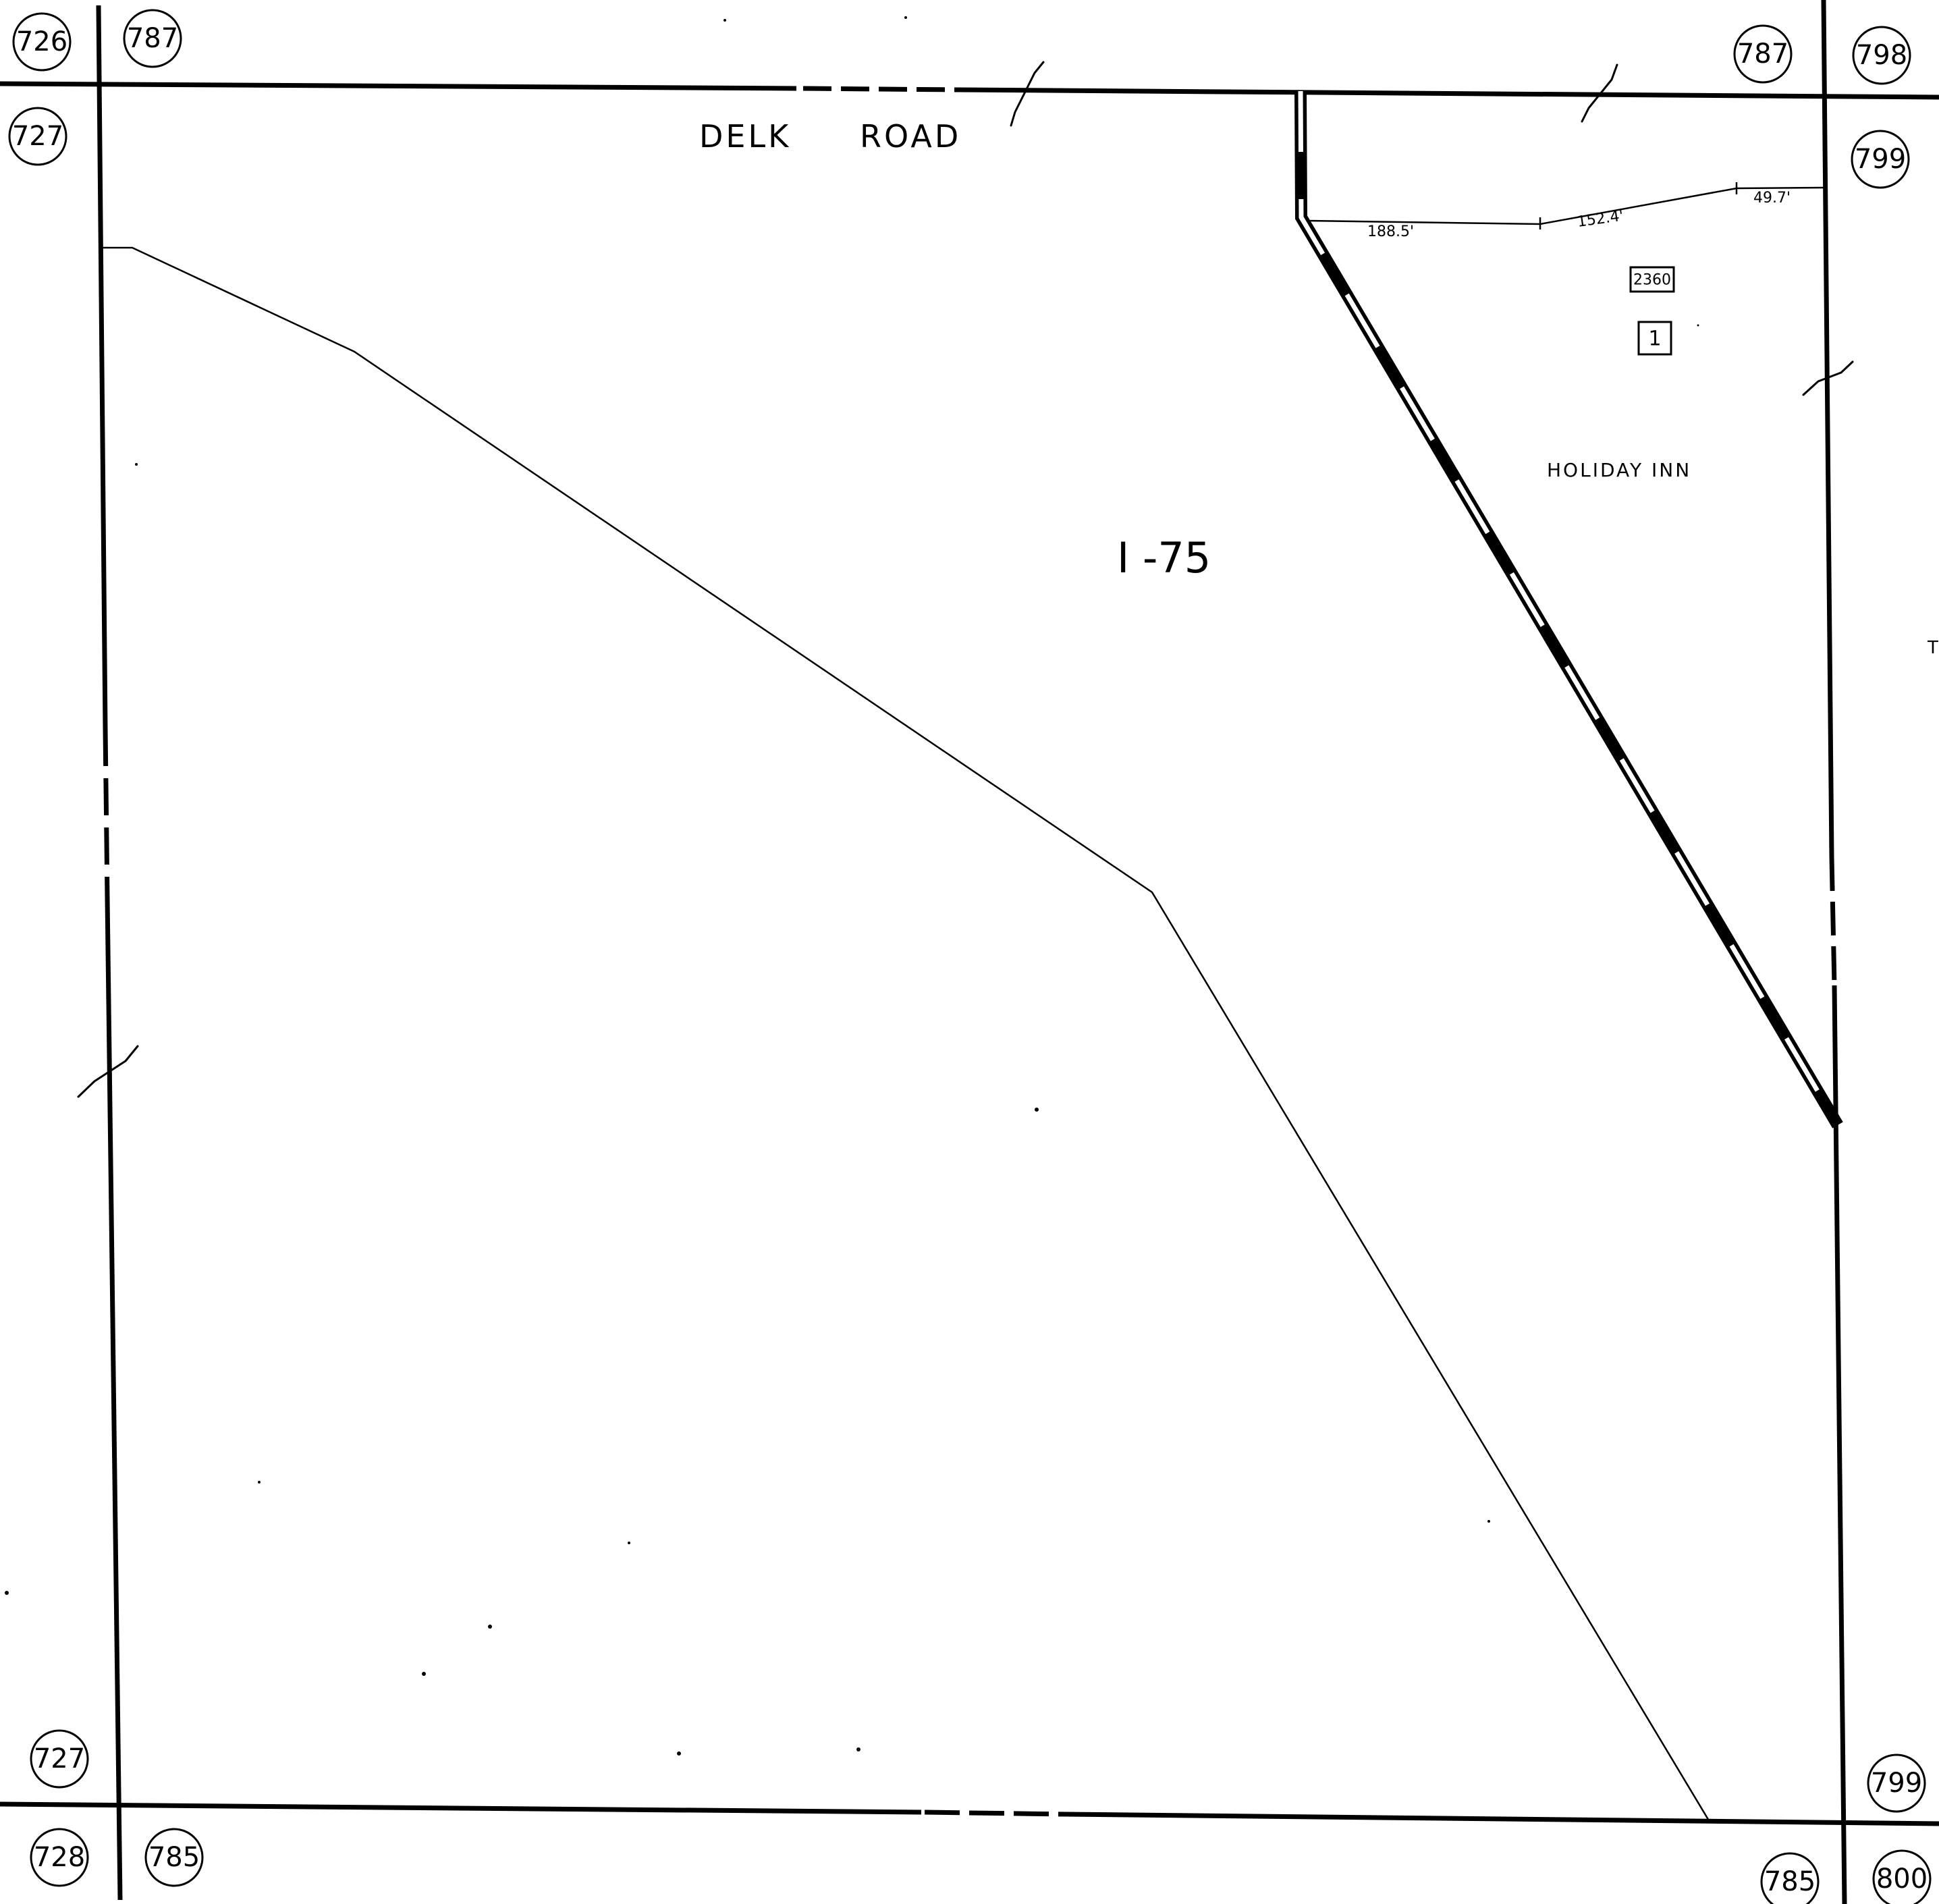 Image resolution: width=1939 pixels, height=1904 pixels. I want to click on parcel-north-polyline, so click(1565, 205).